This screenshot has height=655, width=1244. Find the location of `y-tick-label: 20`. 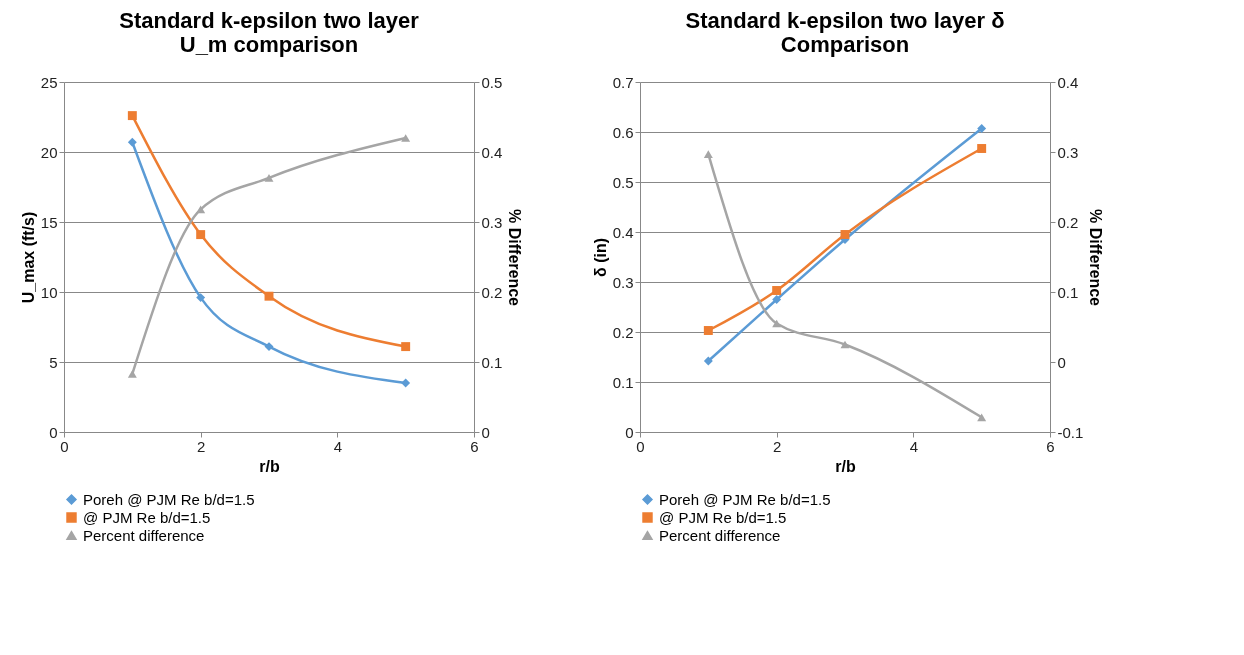

y-tick-label: 20 is located at coordinates (49, 152).